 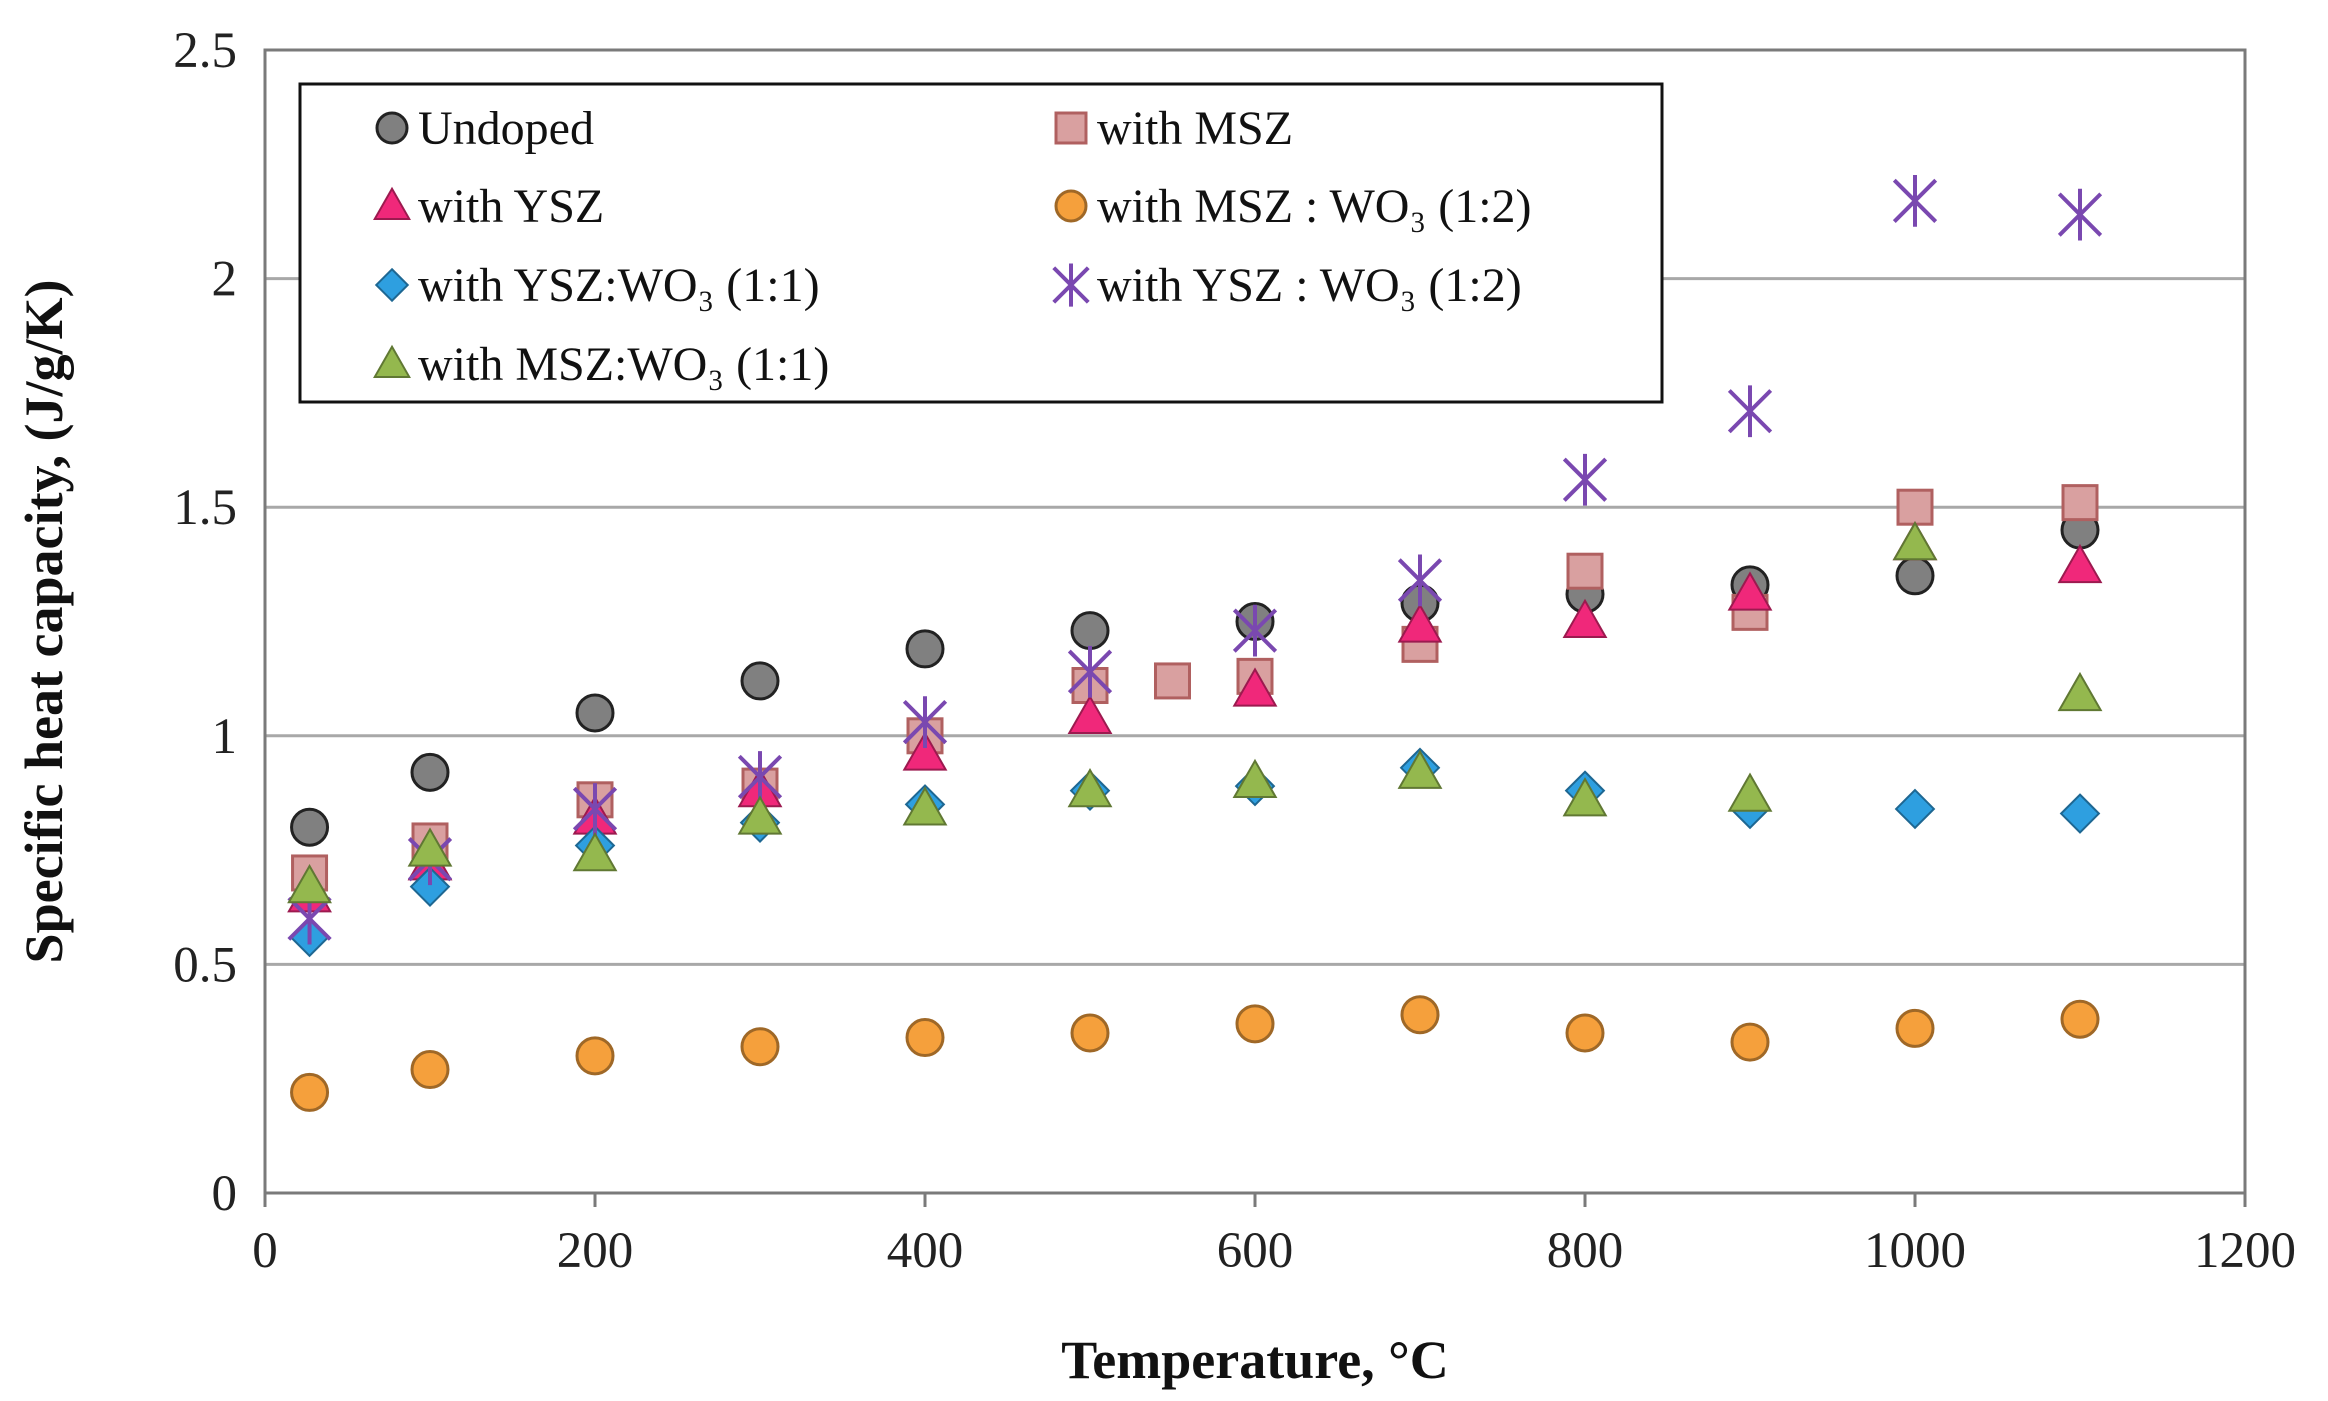 I want to click on legend-item: with YSZ, so click(x=488, y=206).